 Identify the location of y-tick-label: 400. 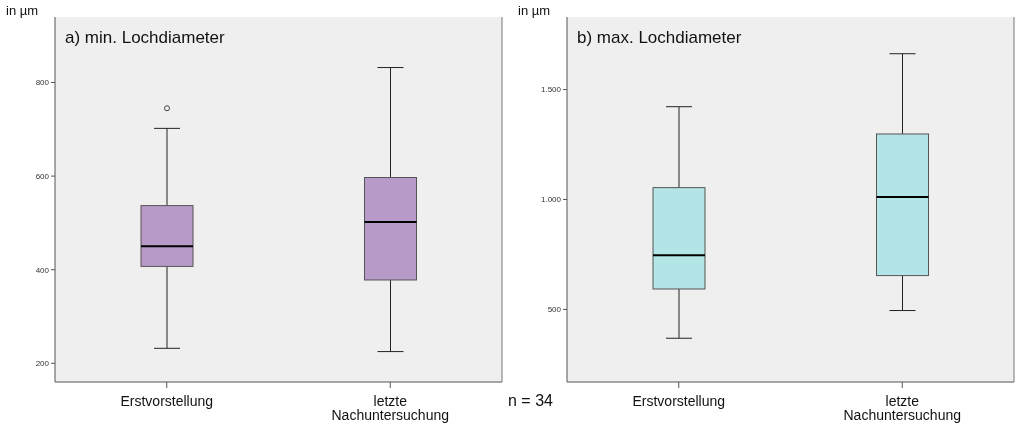
(42, 270).